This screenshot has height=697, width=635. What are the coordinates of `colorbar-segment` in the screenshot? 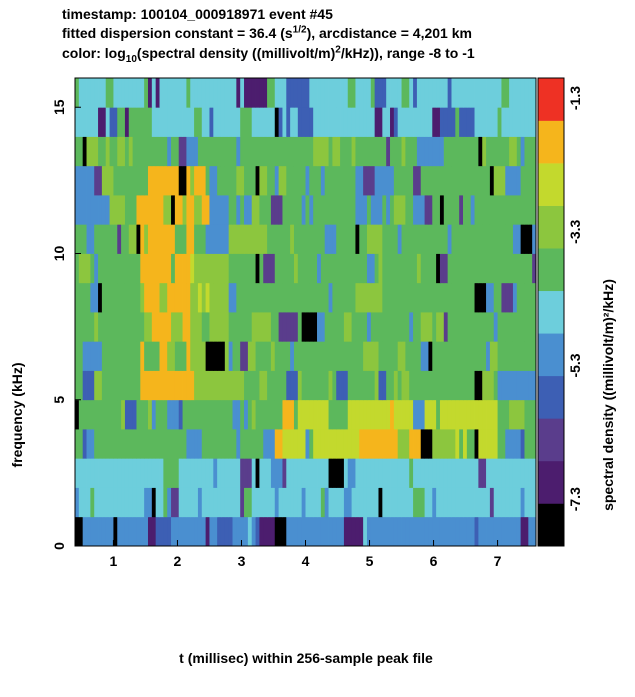 It's located at (551, 184).